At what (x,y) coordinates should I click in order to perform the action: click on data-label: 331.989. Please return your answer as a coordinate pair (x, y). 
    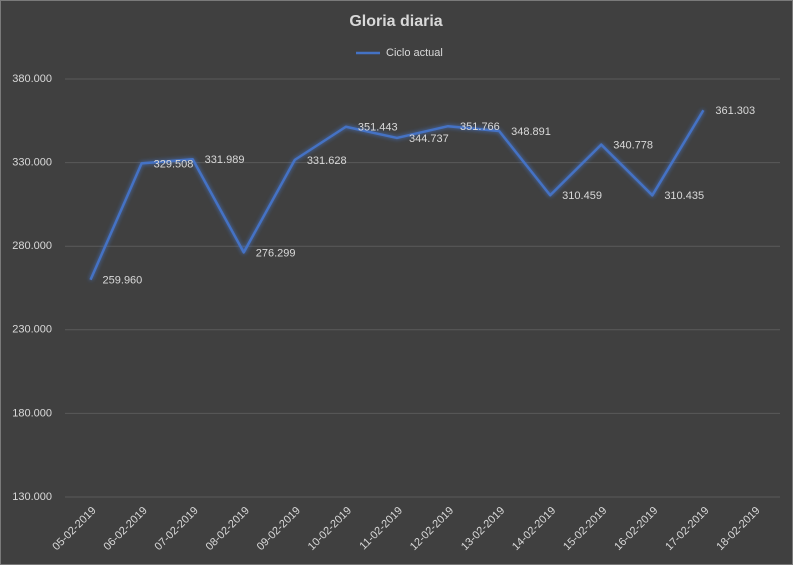
    Looking at the image, I should click on (225, 160).